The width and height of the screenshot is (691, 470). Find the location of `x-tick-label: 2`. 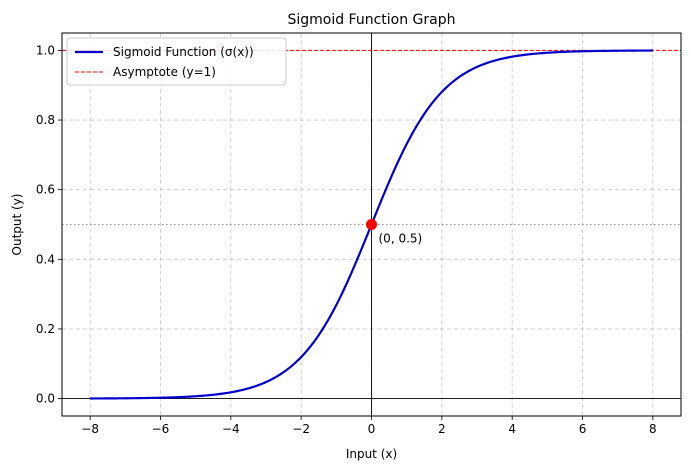

x-tick-label: 2 is located at coordinates (442, 429).